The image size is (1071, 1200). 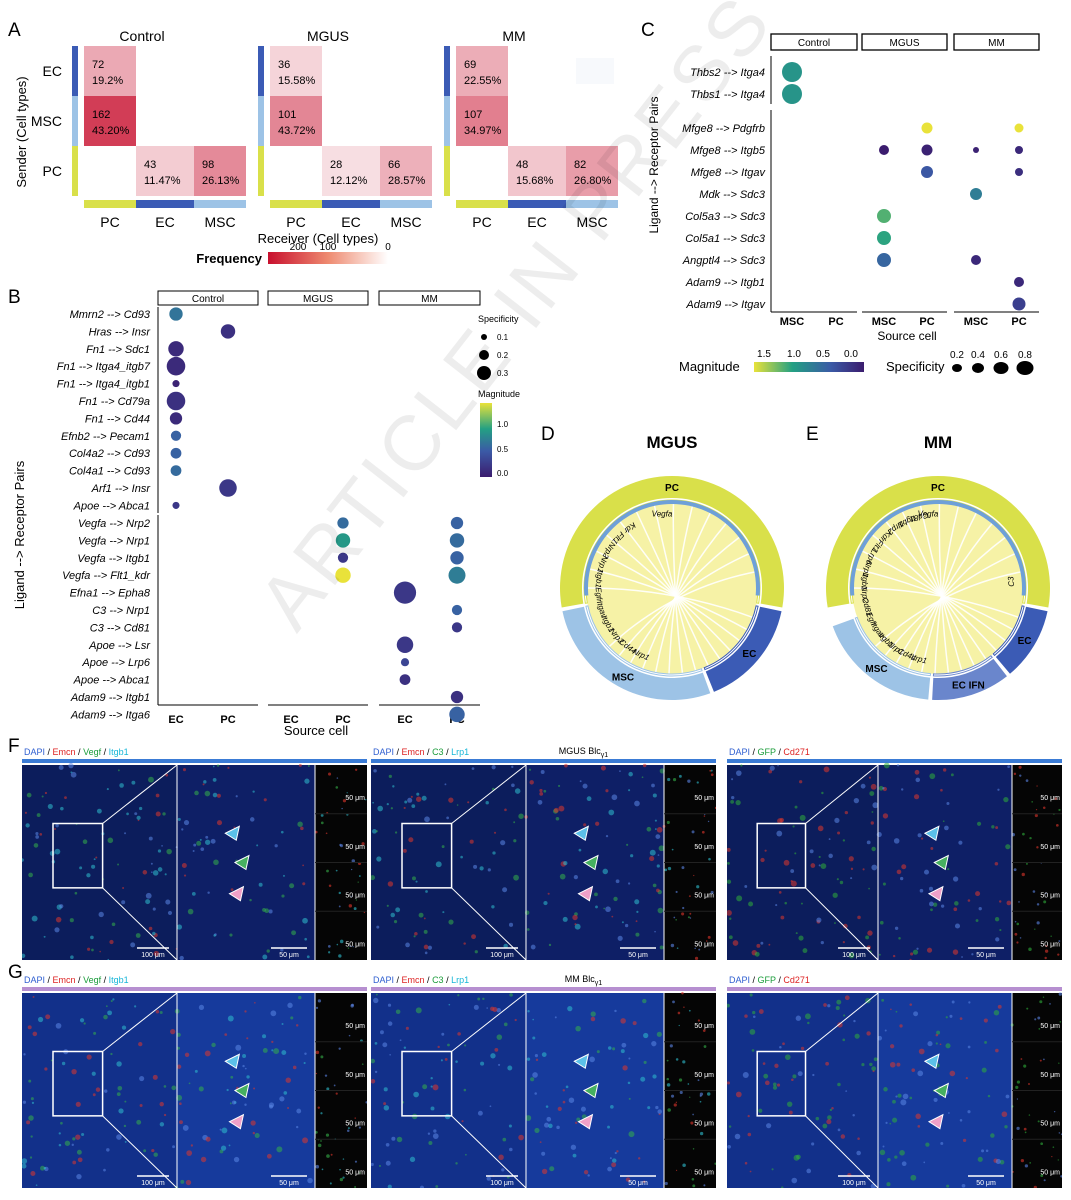 What do you see at coordinates (150, 165) in the screenshot?
I see `cell-count: 43` at bounding box center [150, 165].